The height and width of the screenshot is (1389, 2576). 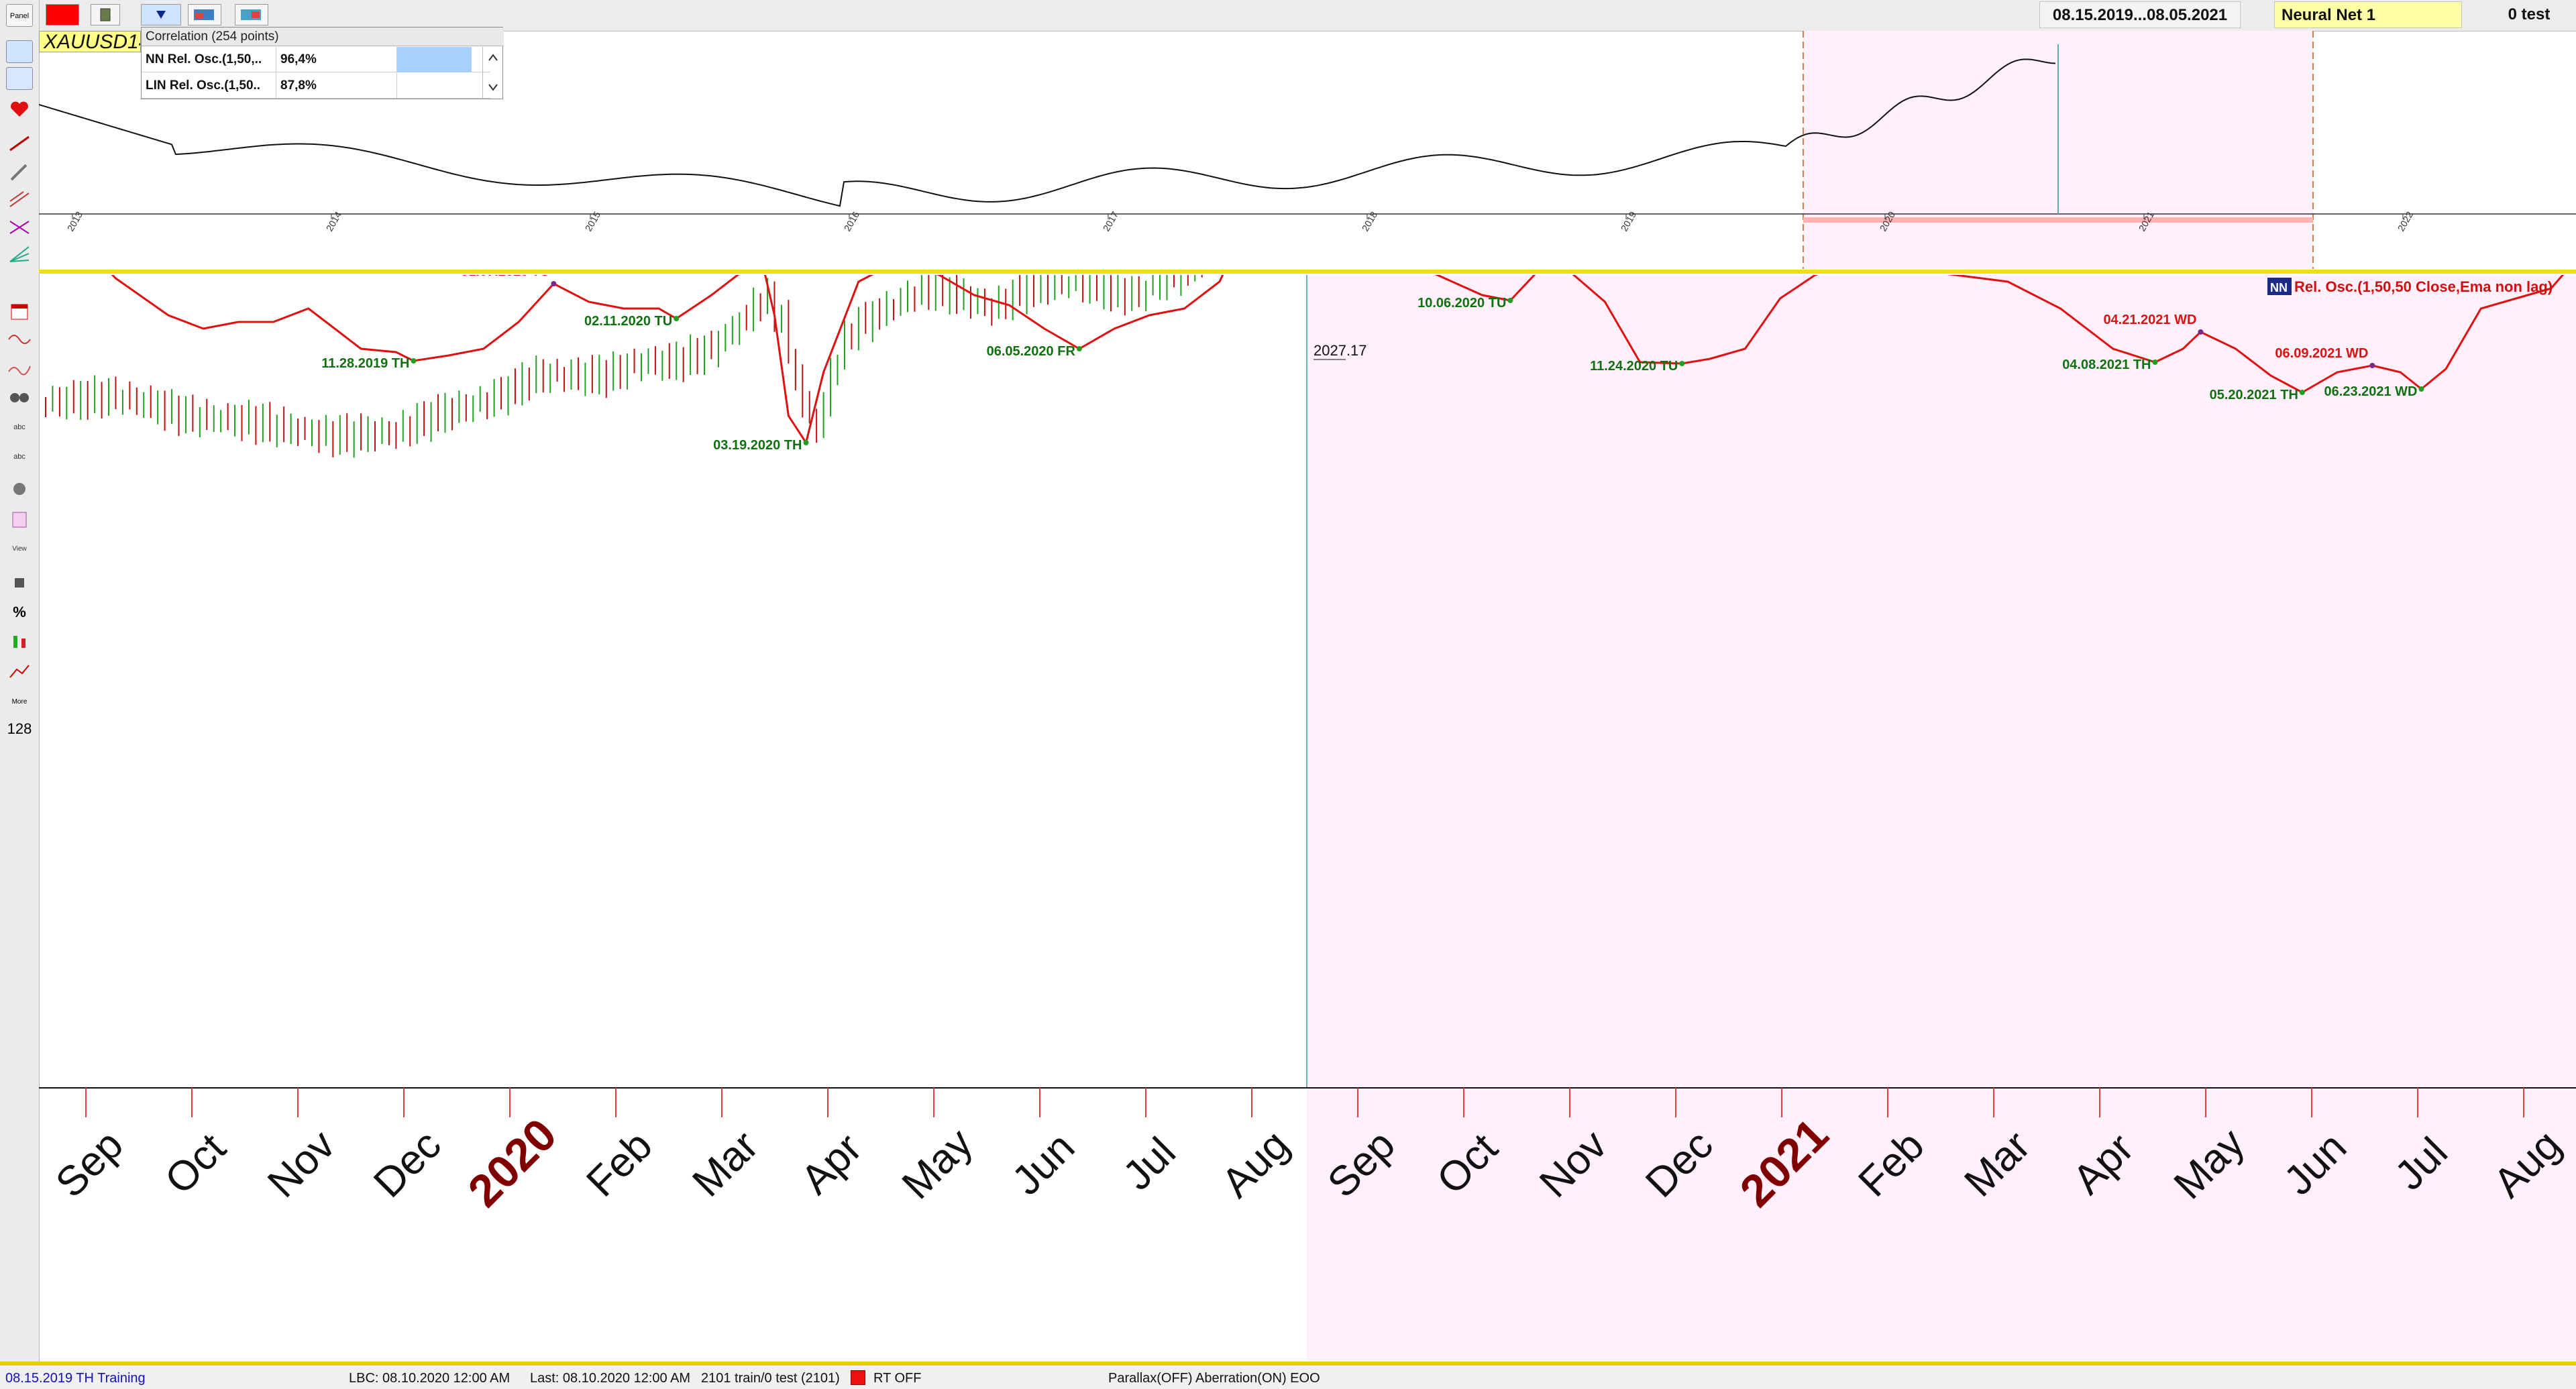 I want to click on left-toolbar: Panel abc abc View %, so click(x=20, y=681).